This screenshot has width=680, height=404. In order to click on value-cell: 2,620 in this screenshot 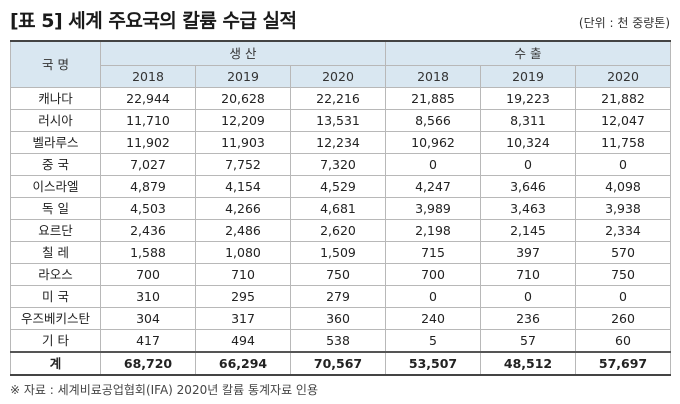, I will do `click(338, 230)`.